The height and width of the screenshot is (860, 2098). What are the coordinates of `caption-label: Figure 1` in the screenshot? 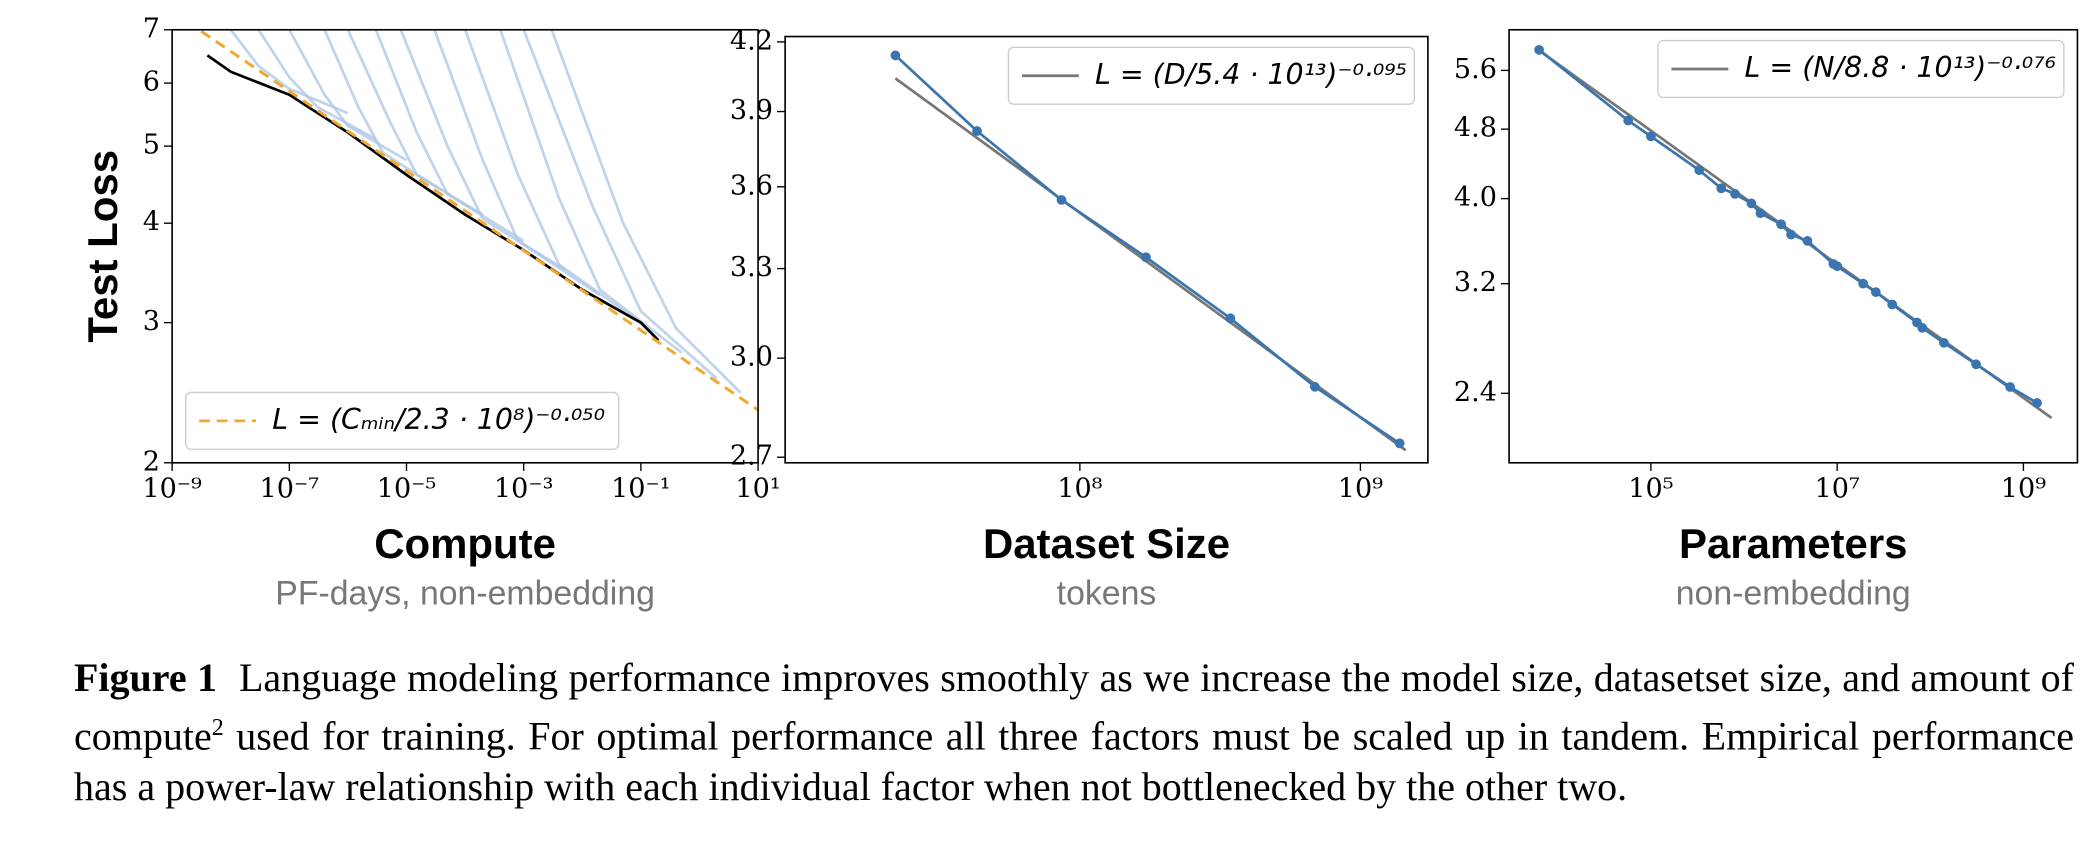 It's located at (145, 677).